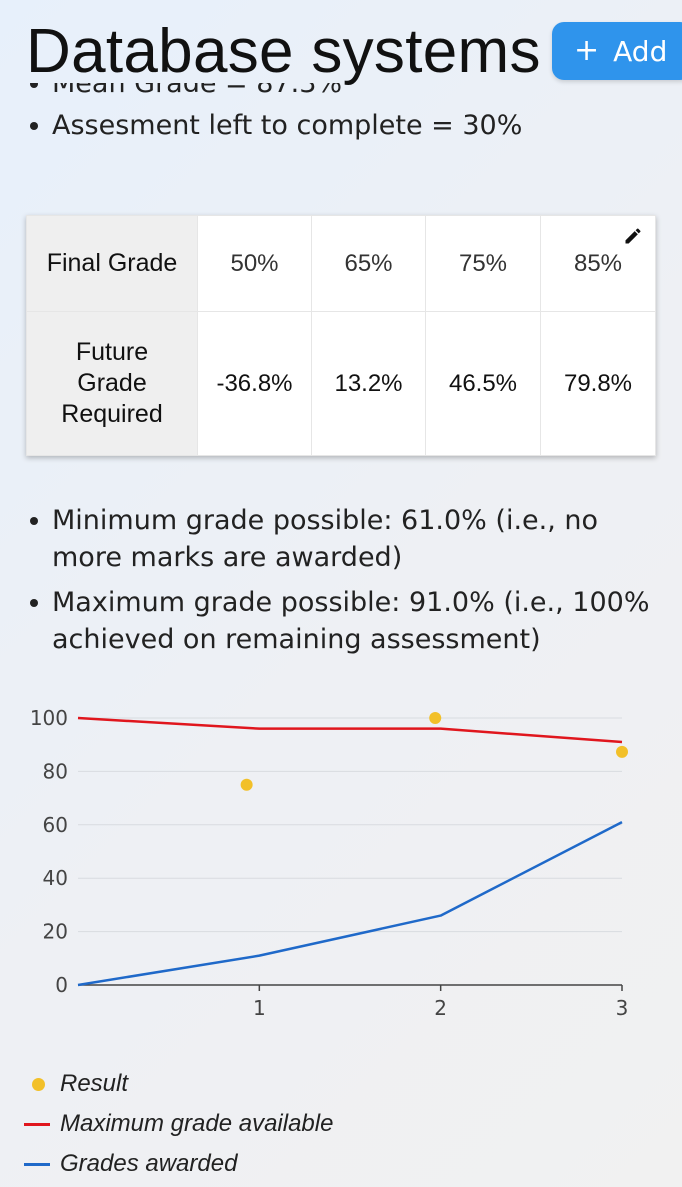 This screenshot has width=682, height=1187. Describe the element at coordinates (640, 51) in the screenshot. I see `add-button-label: Add` at that location.